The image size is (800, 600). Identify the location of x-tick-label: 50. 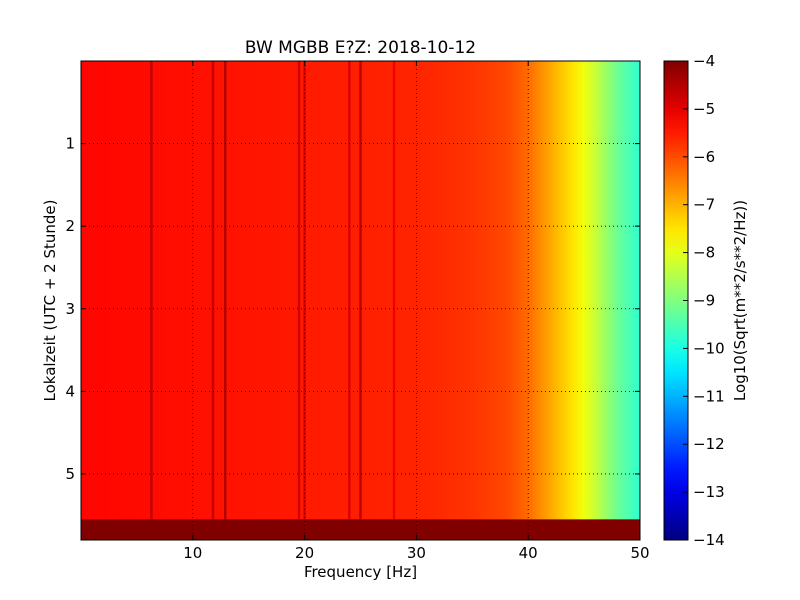
(639, 553).